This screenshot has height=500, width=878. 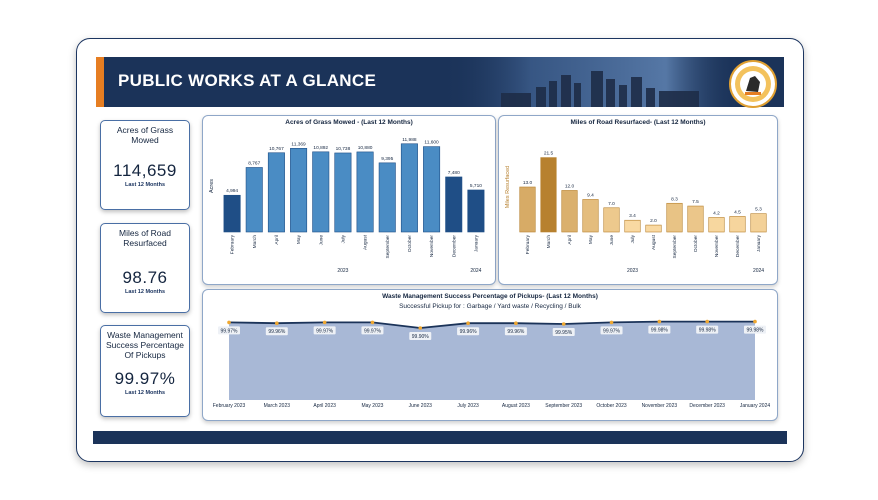 I want to click on x-tick-label: December 2023, so click(x=707, y=406).